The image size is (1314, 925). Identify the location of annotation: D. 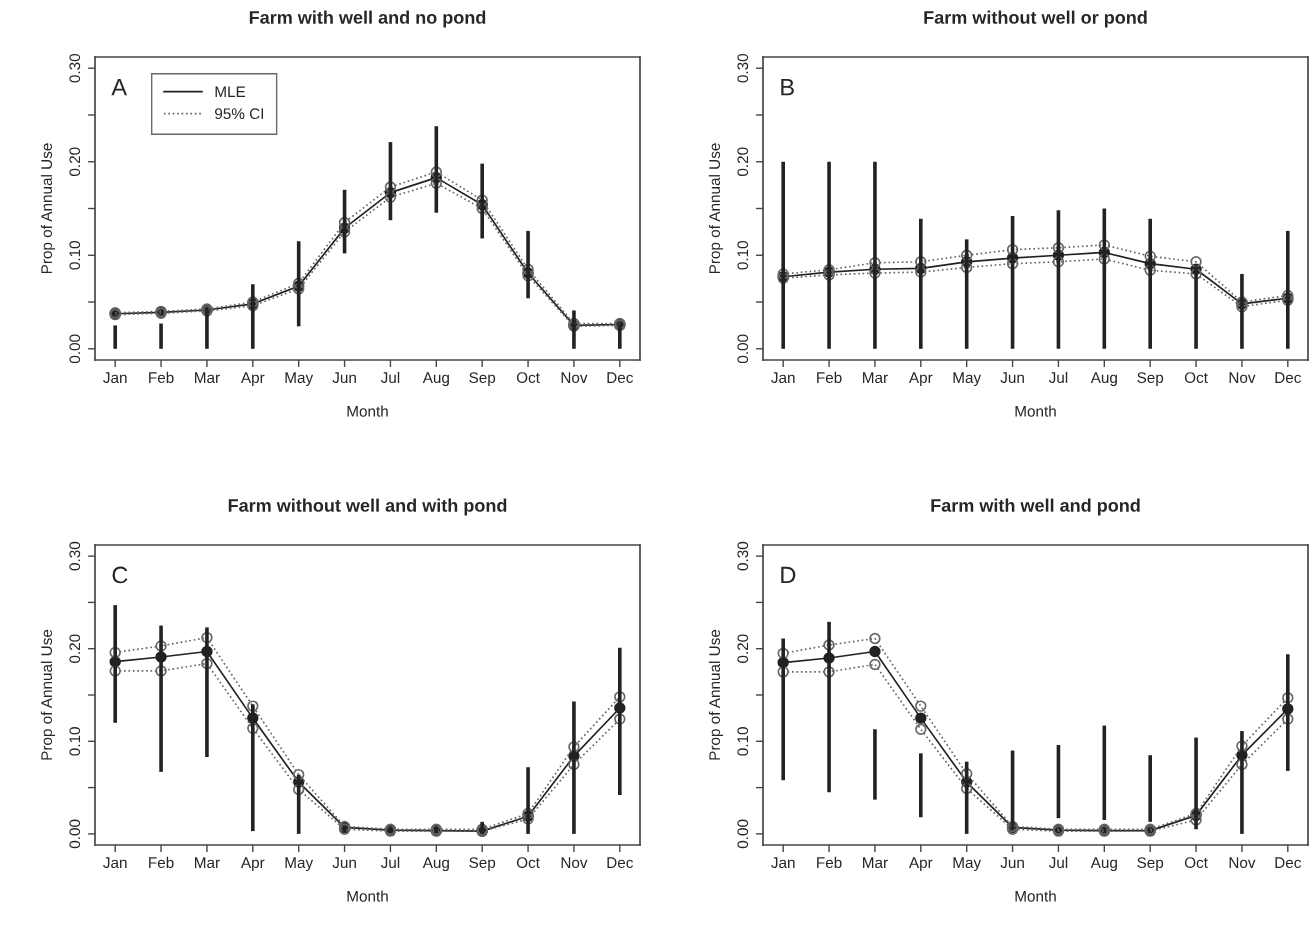
(788, 575).